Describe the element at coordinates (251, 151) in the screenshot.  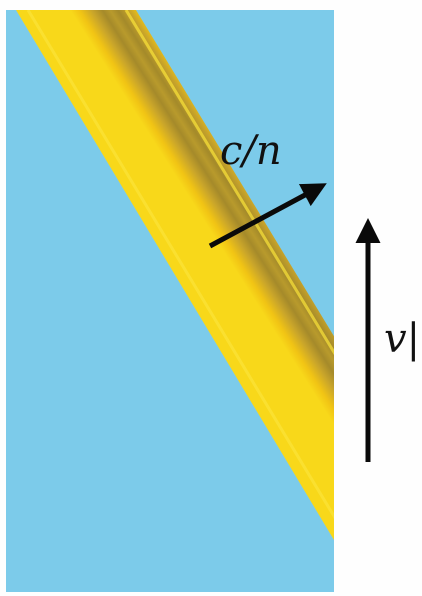
I see `phase-velocity-label: c/n` at that location.